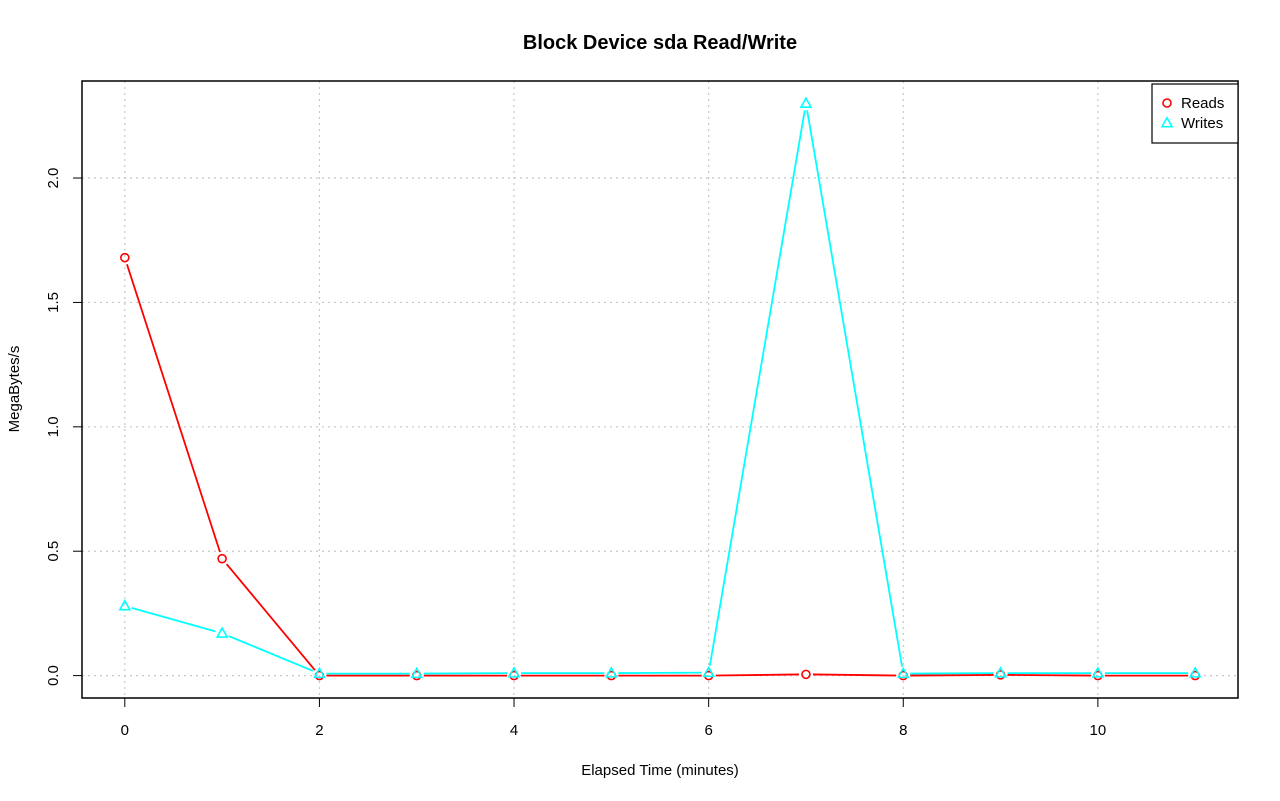 The width and height of the screenshot is (1280, 801). Describe the element at coordinates (53, 302) in the screenshot. I see `y-tick-label: 1.5` at that location.